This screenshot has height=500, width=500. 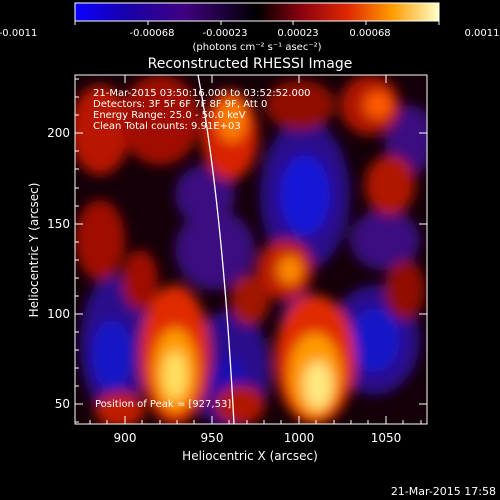 I want to click on info-line: 21-Mar-2015 03:50:16.000 to 03:52:52.000, so click(x=202, y=93).